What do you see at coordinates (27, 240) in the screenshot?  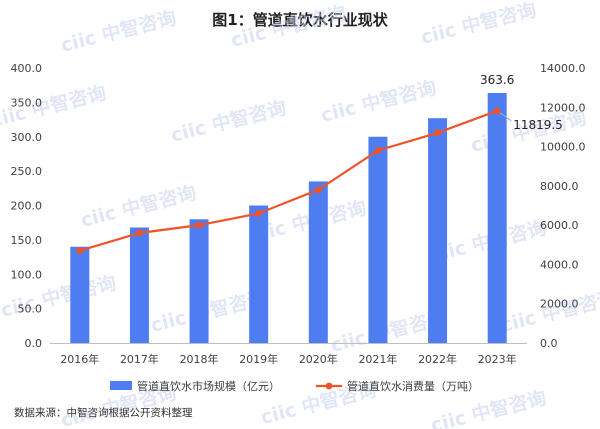 I see `y-left-tick-label: 150.0` at bounding box center [27, 240].